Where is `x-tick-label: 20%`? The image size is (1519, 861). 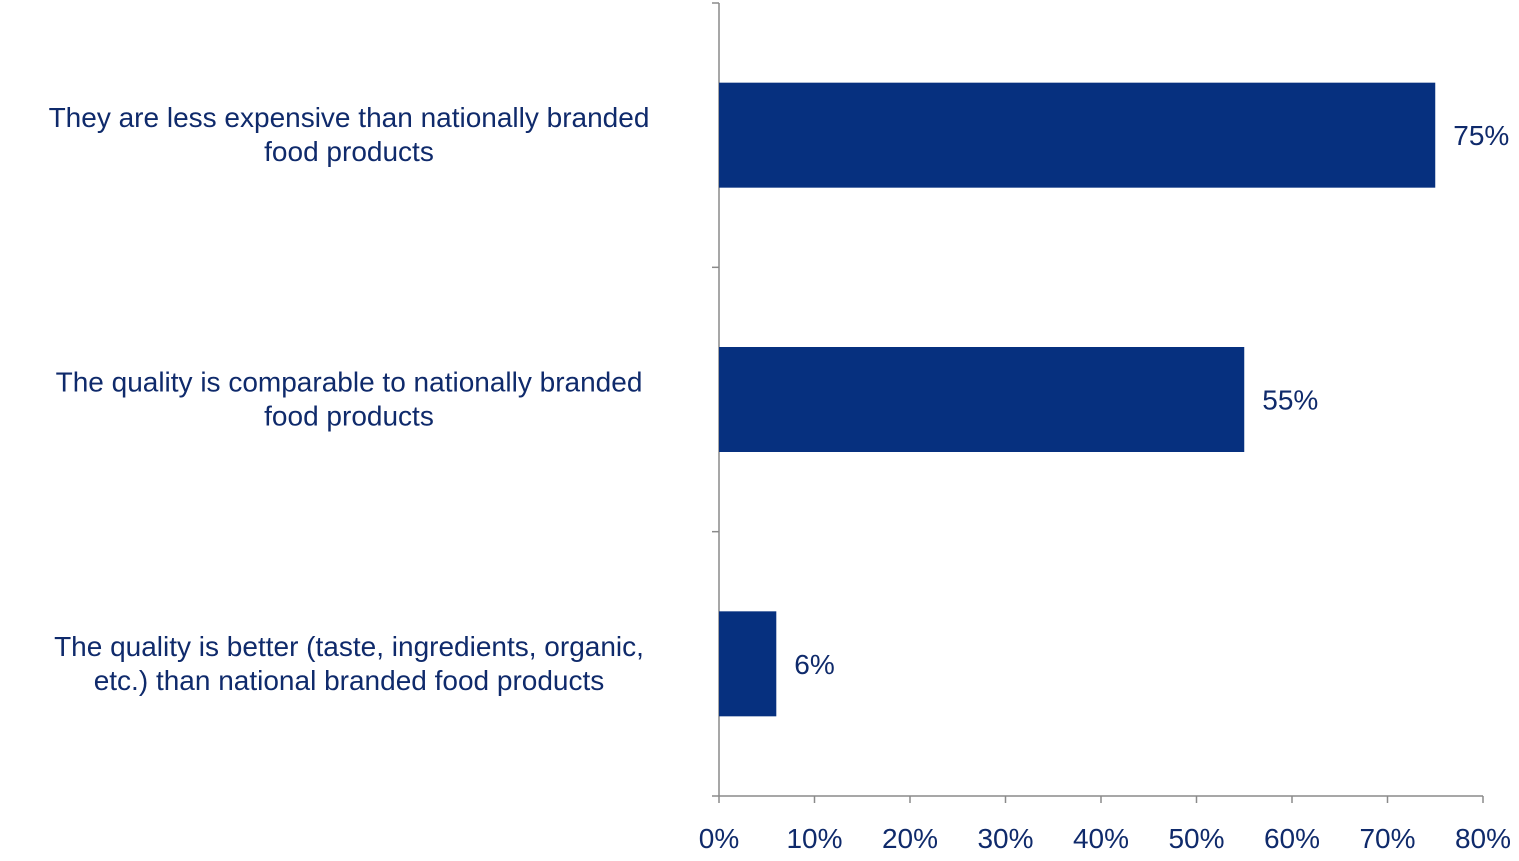
x-tick-label: 20% is located at coordinates (910, 838).